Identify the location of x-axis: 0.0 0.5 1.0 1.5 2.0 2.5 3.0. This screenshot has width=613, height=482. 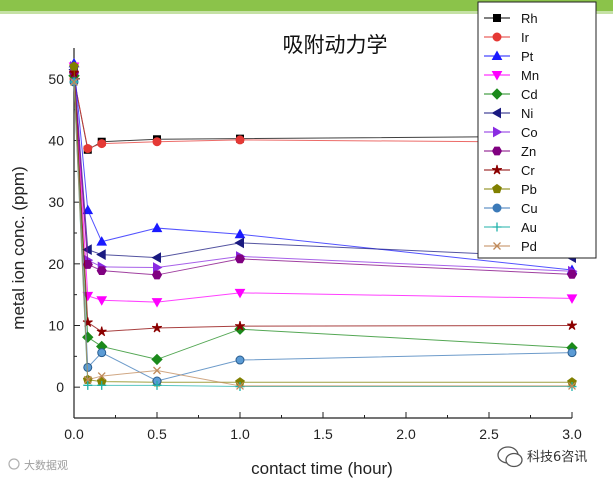
(323, 427).